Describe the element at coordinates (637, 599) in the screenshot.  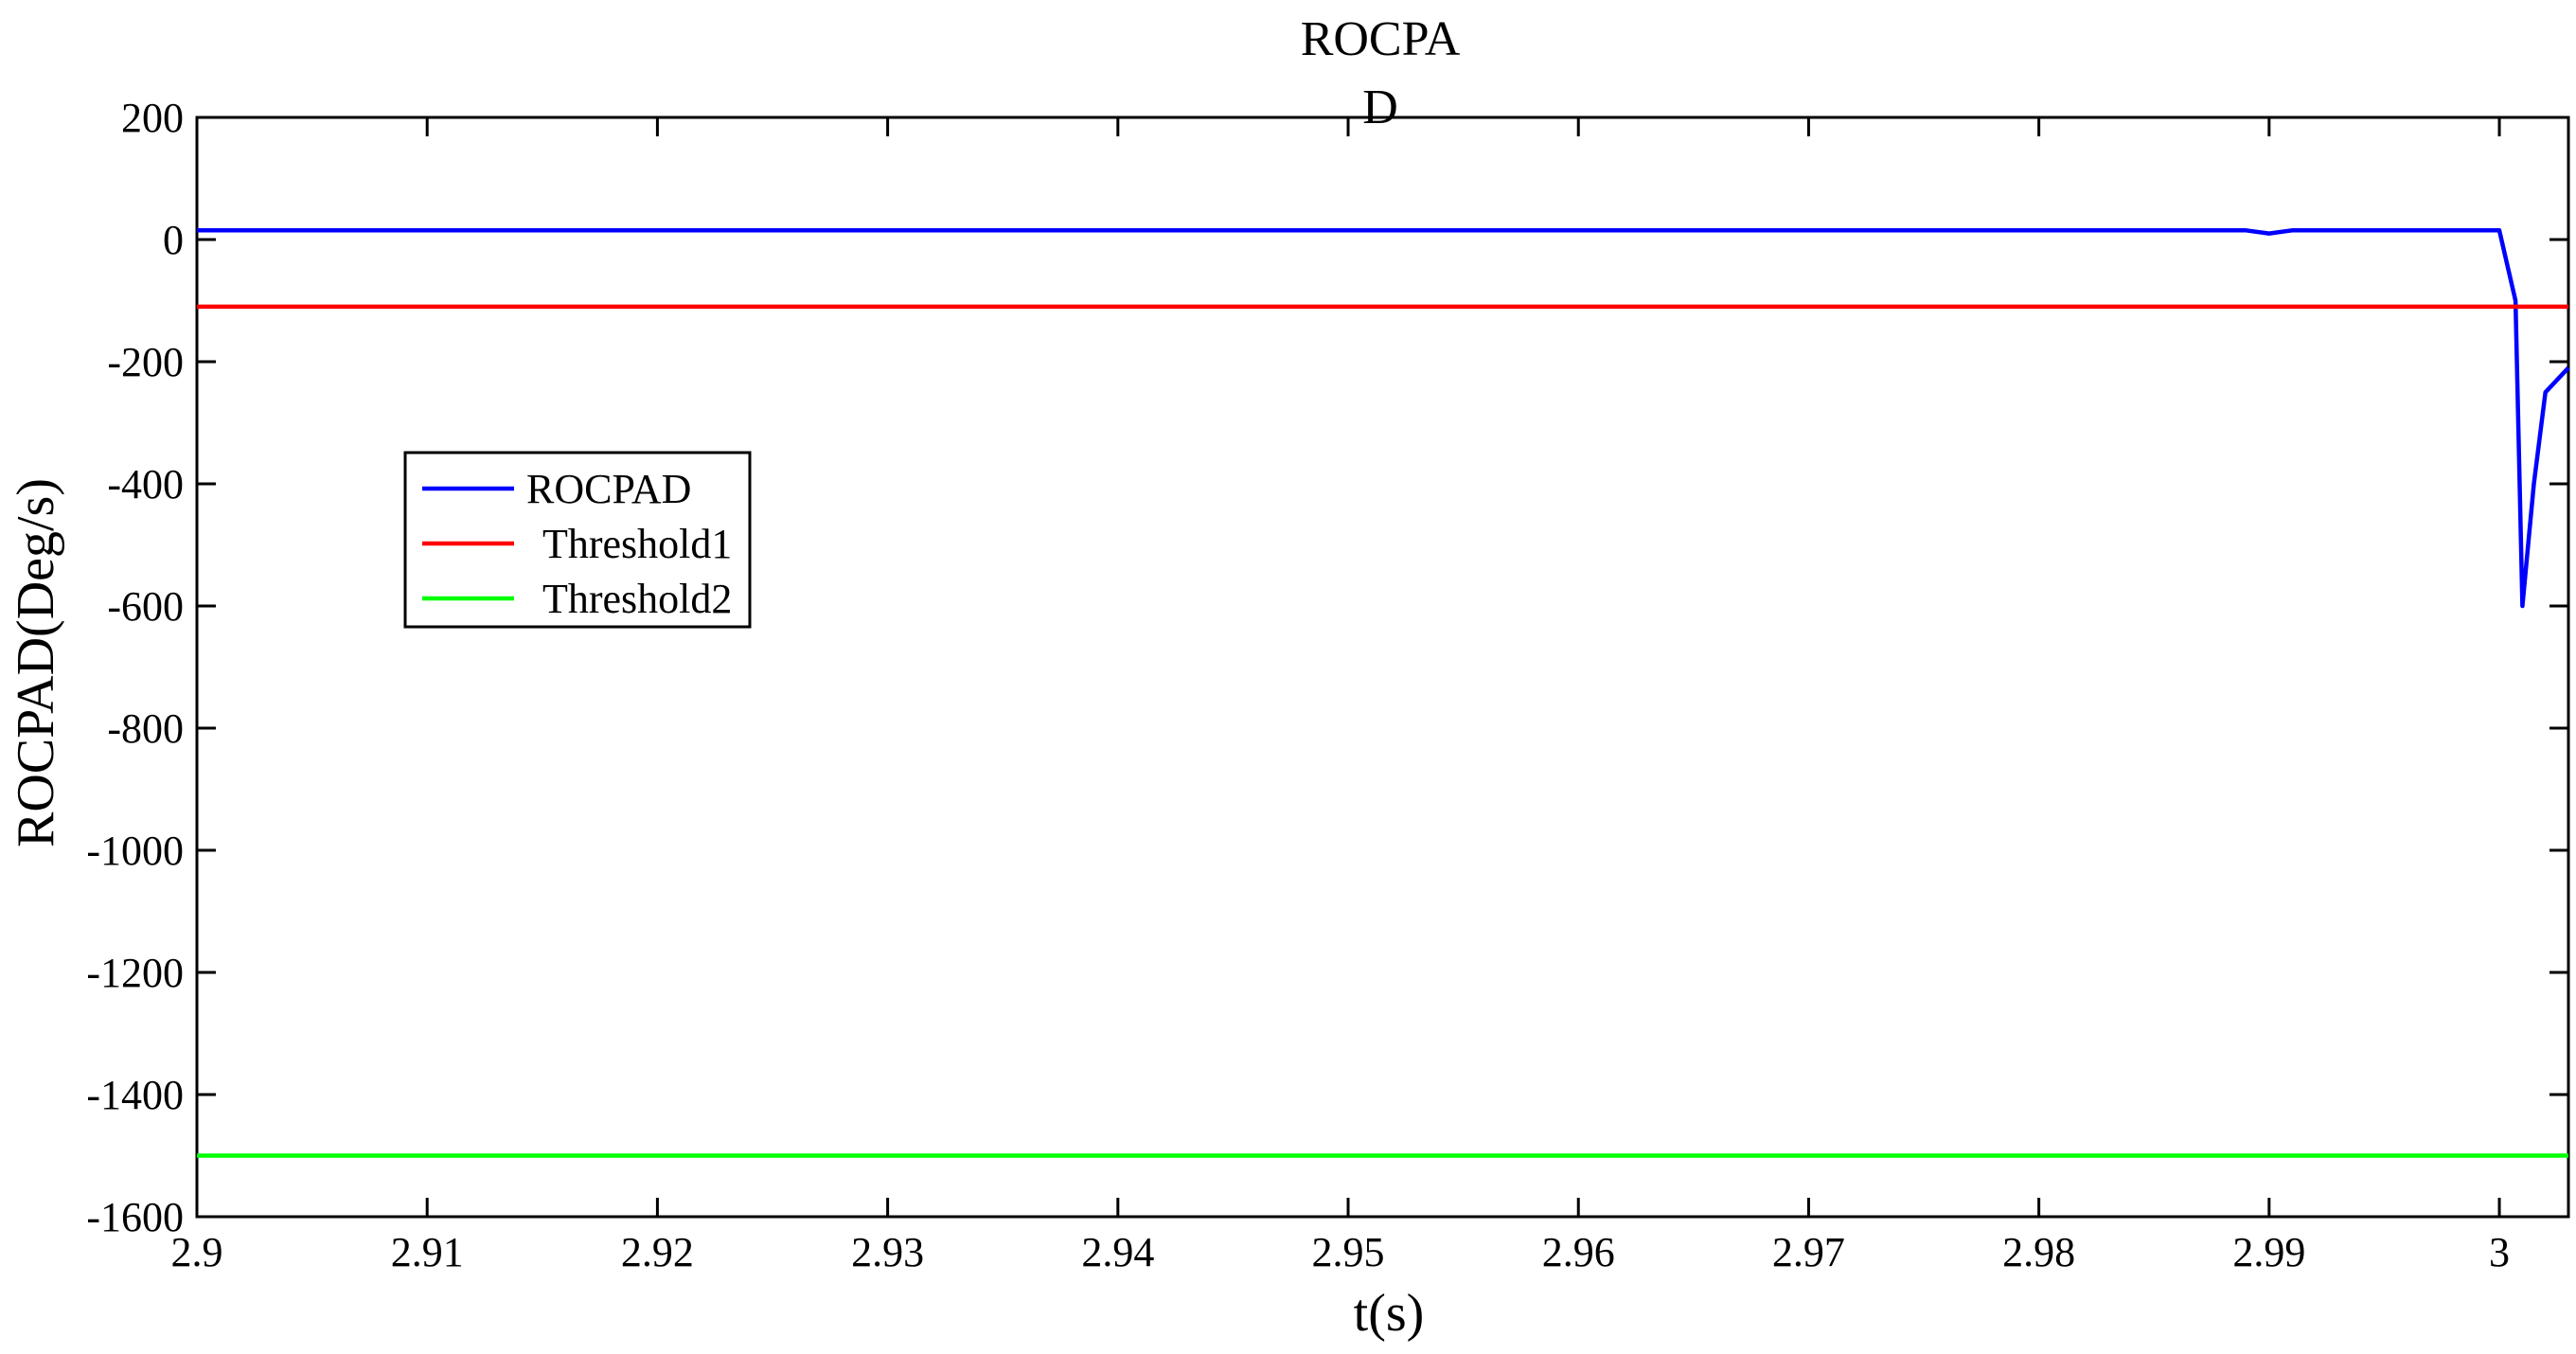
I see `legend-label: Threshold2` at that location.